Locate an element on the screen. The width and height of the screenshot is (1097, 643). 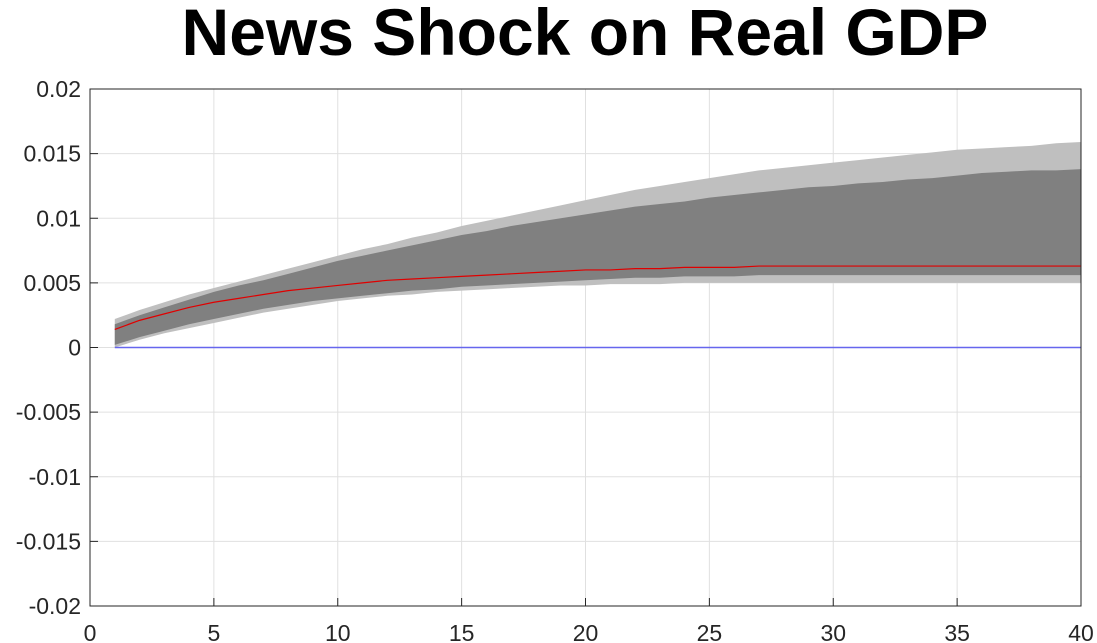
x-tick-label-2: 10 is located at coordinates (338, 631).